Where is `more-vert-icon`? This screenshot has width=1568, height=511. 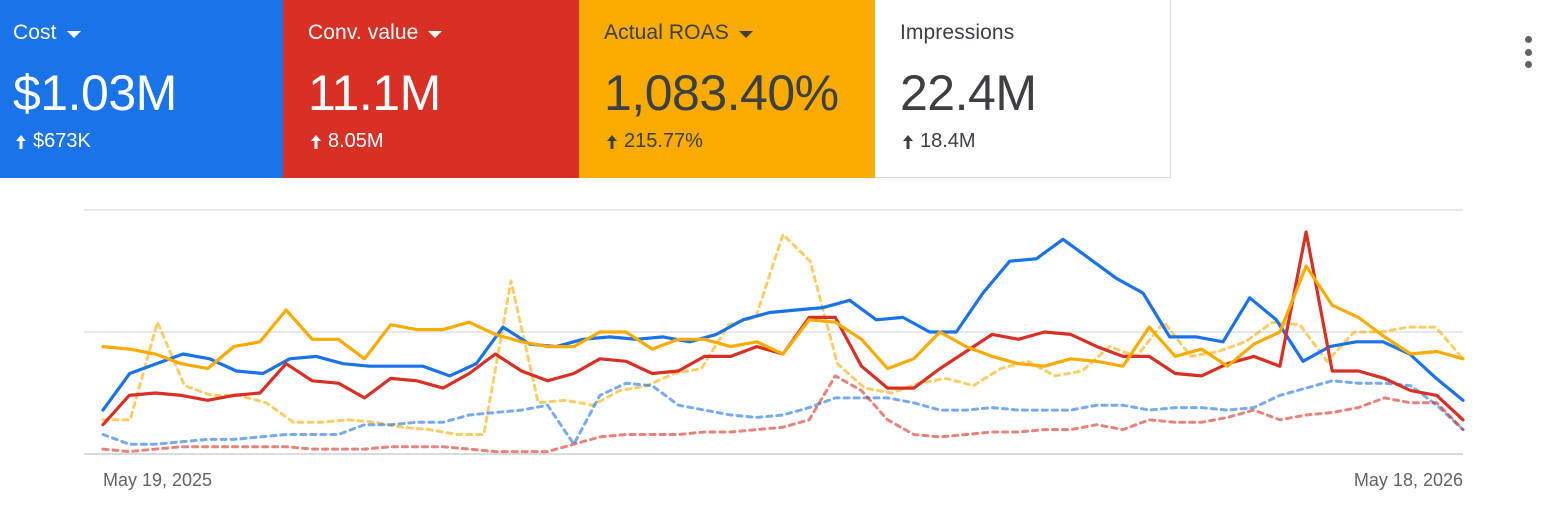 more-vert-icon is located at coordinates (1528, 52).